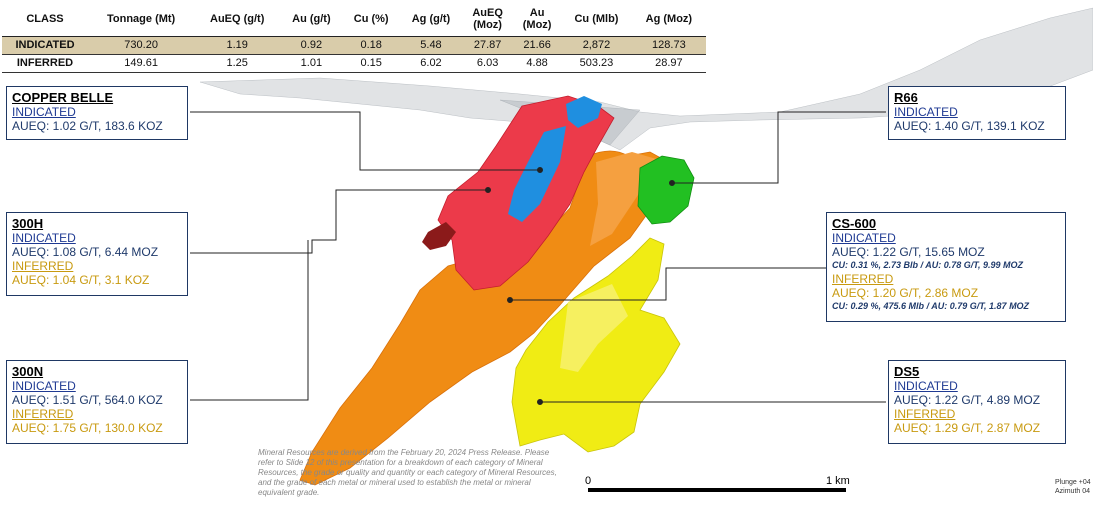 This screenshot has width=1093, height=506. What do you see at coordinates (81, 280) in the screenshot?
I see `inferred-value: AUEQ: 1.04 G/T, 3.1 KOZ` at bounding box center [81, 280].